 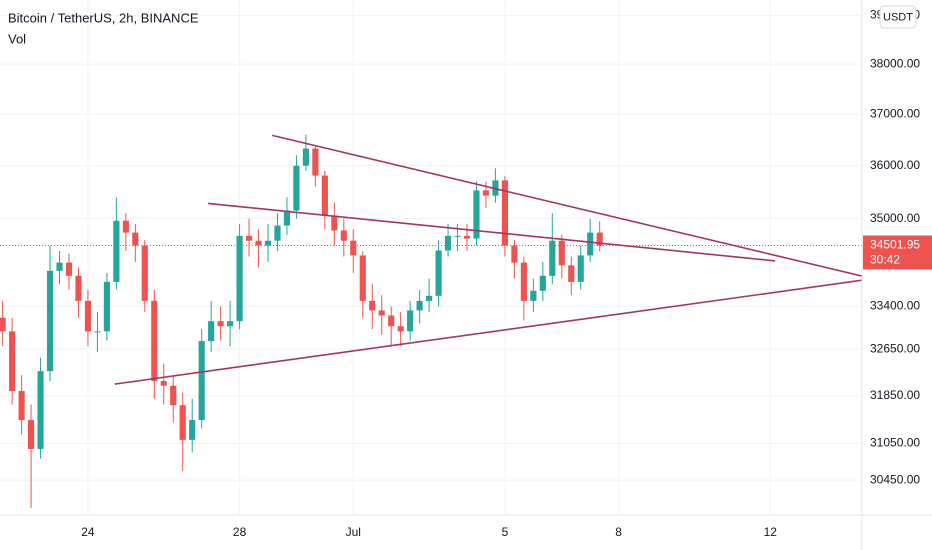 What do you see at coordinates (17, 38) in the screenshot?
I see `volume-label: Vol` at bounding box center [17, 38].